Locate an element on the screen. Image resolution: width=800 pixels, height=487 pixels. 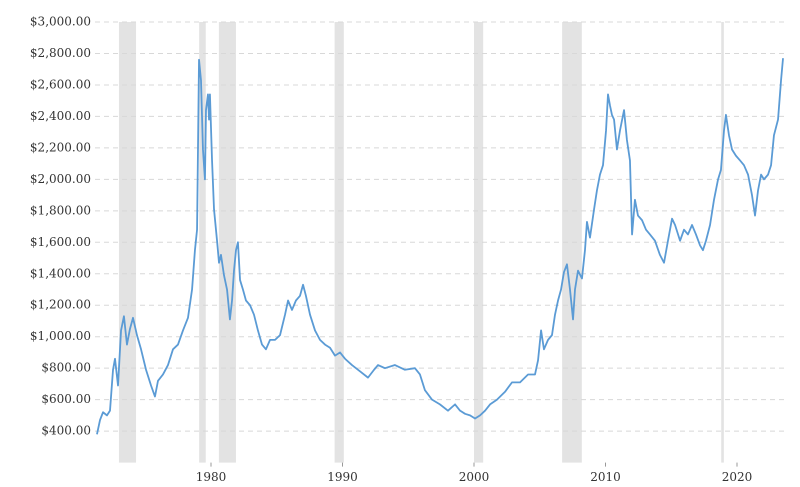
y-tick-label: $1,200.00 is located at coordinates (60, 305).